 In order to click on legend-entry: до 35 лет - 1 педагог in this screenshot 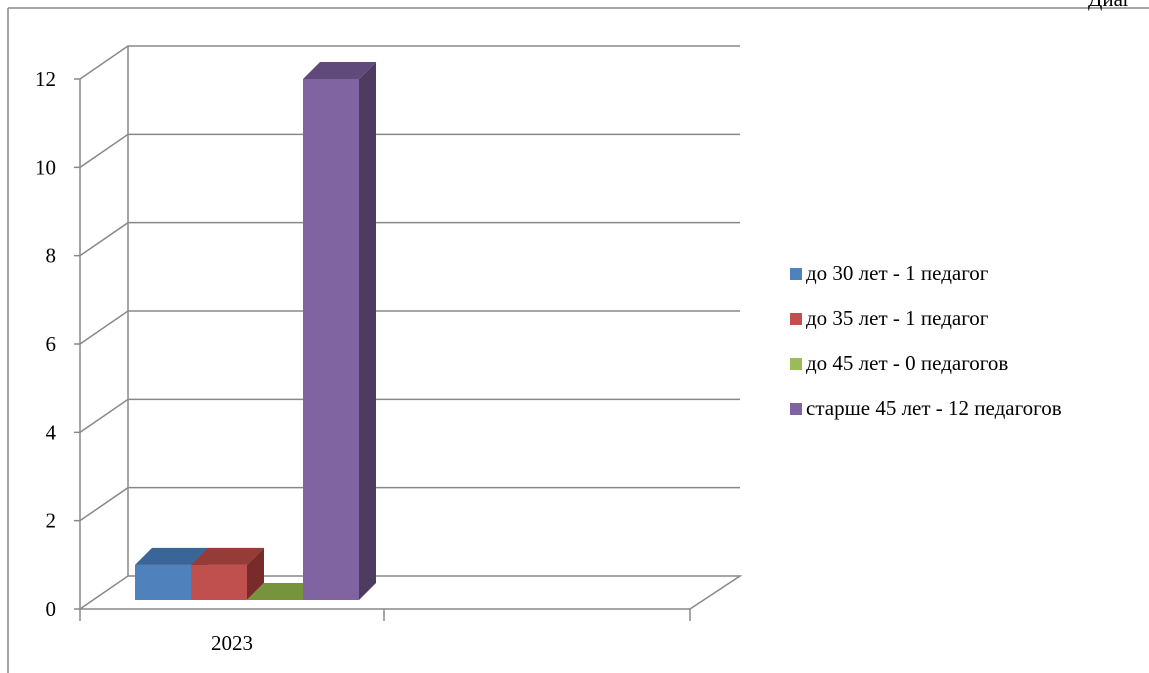, I will do `click(889, 318)`.